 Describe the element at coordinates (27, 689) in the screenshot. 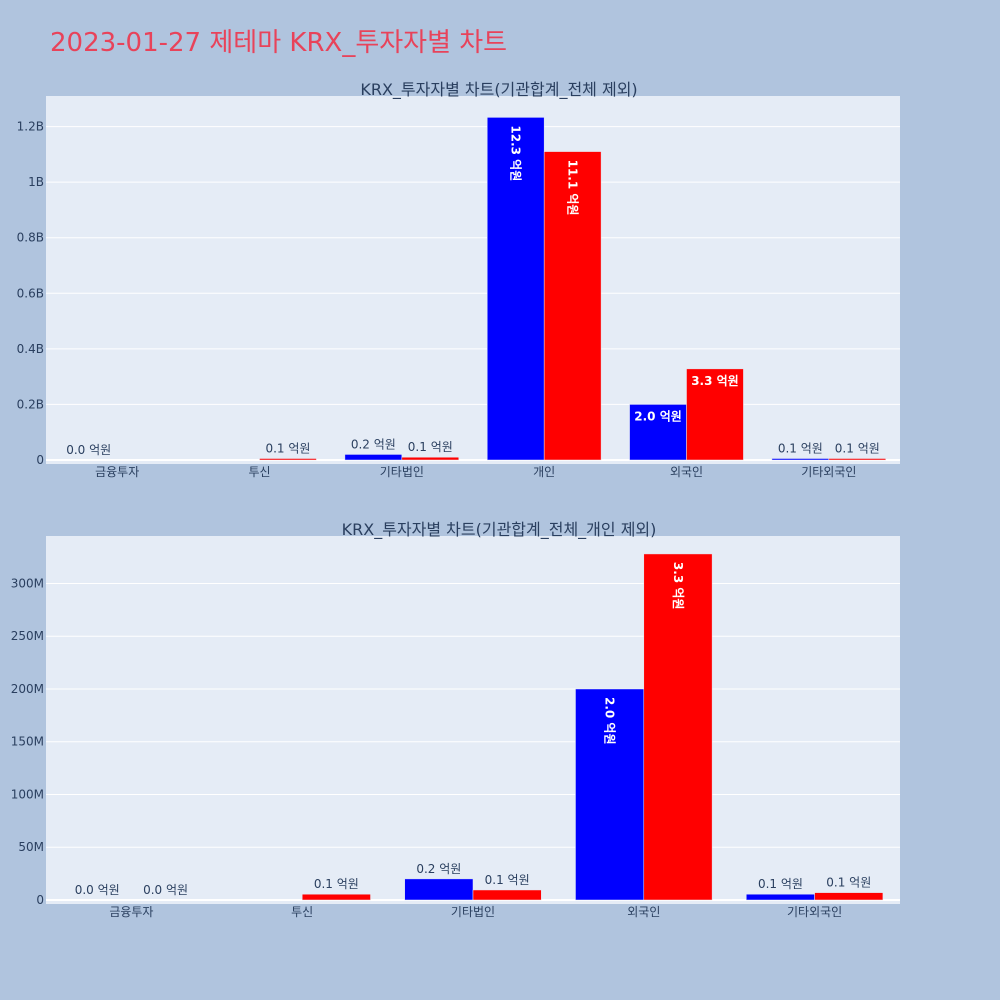

I see `y-tick-label: 200M` at that location.